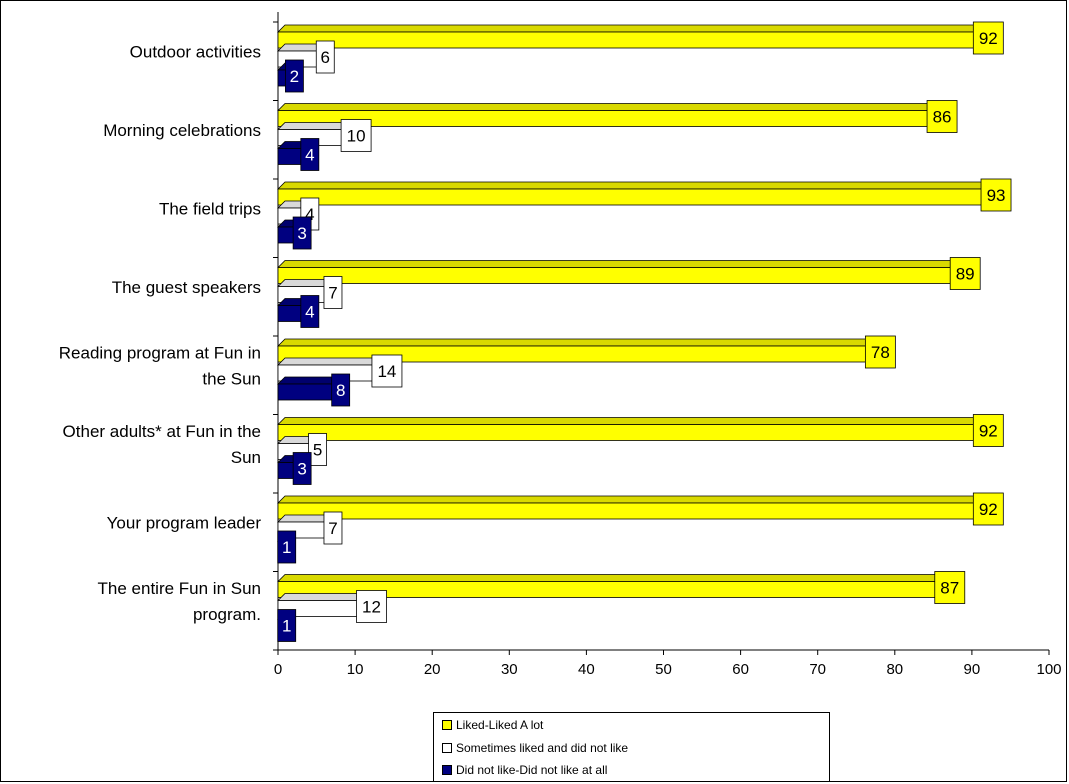 Image resolution: width=1069 pixels, height=784 pixels. I want to click on data-label-sometimes: 12, so click(371, 607).